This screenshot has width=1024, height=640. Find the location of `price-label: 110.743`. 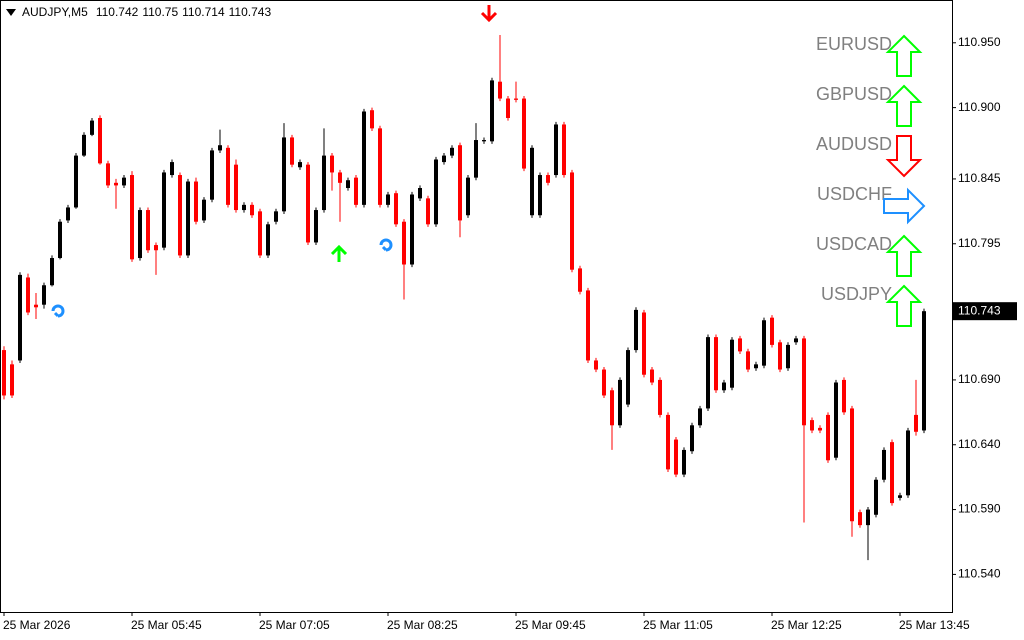

price-label: 110.743 is located at coordinates (979, 310).